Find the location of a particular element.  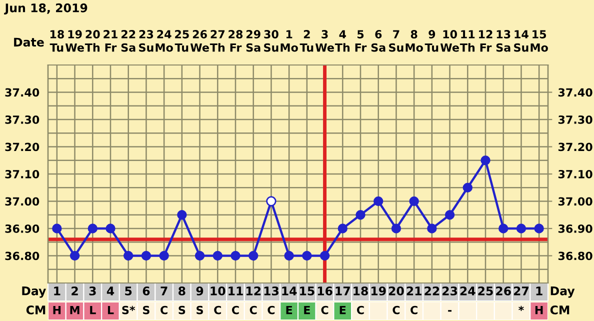

x-tick-label: 26 is located at coordinates (503, 291).